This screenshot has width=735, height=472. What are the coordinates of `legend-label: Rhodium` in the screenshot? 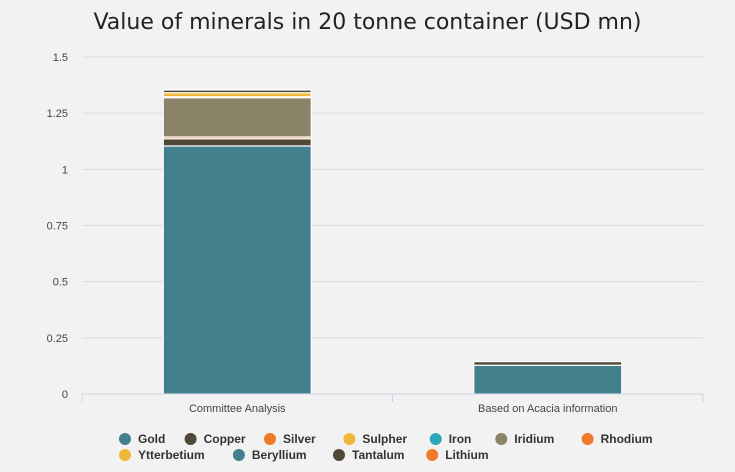 It's located at (627, 439).